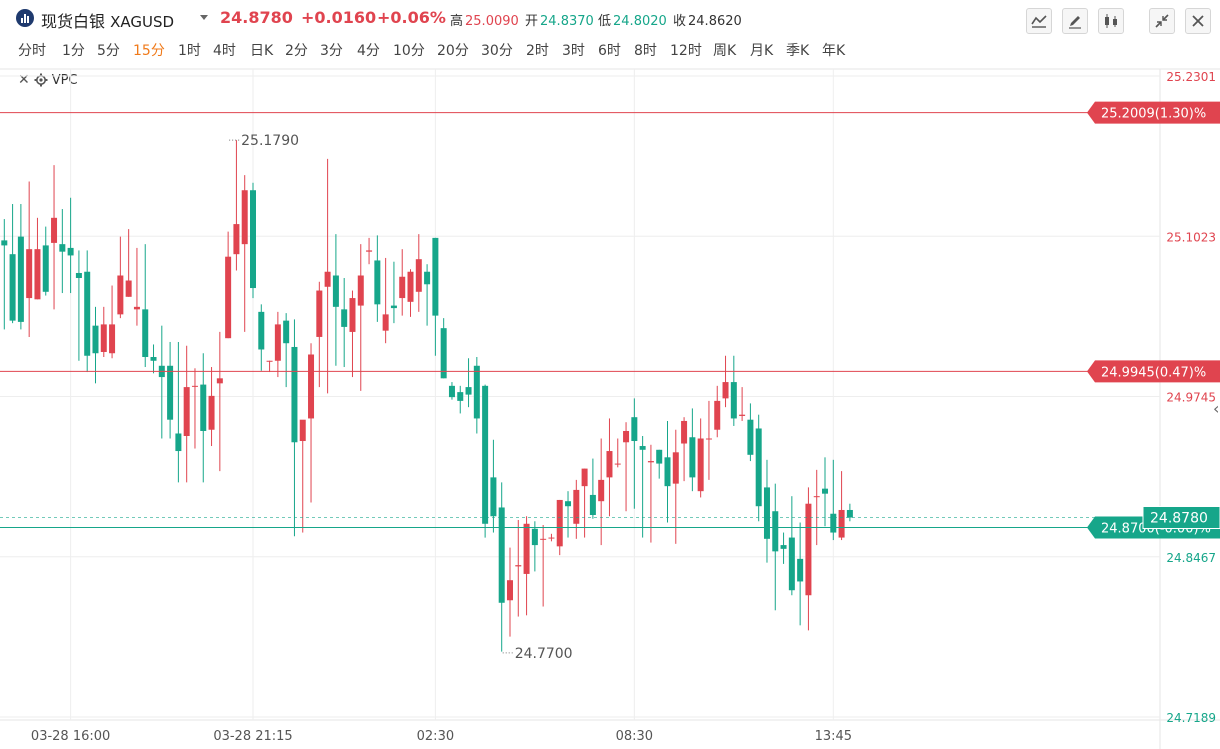 Image resolution: width=1220 pixels, height=749 pixels. What do you see at coordinates (24, 80) in the screenshot?
I see `close-indicator-icon: ✕` at bounding box center [24, 80].